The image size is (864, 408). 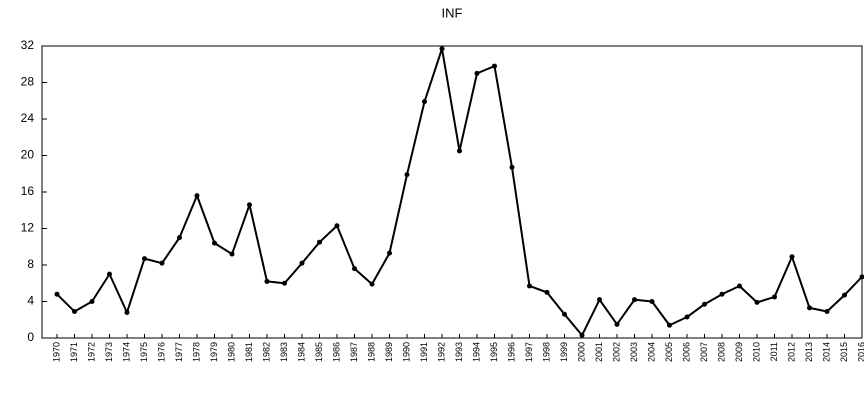 I want to click on x-tick-label: 1998, so click(x=546, y=352).